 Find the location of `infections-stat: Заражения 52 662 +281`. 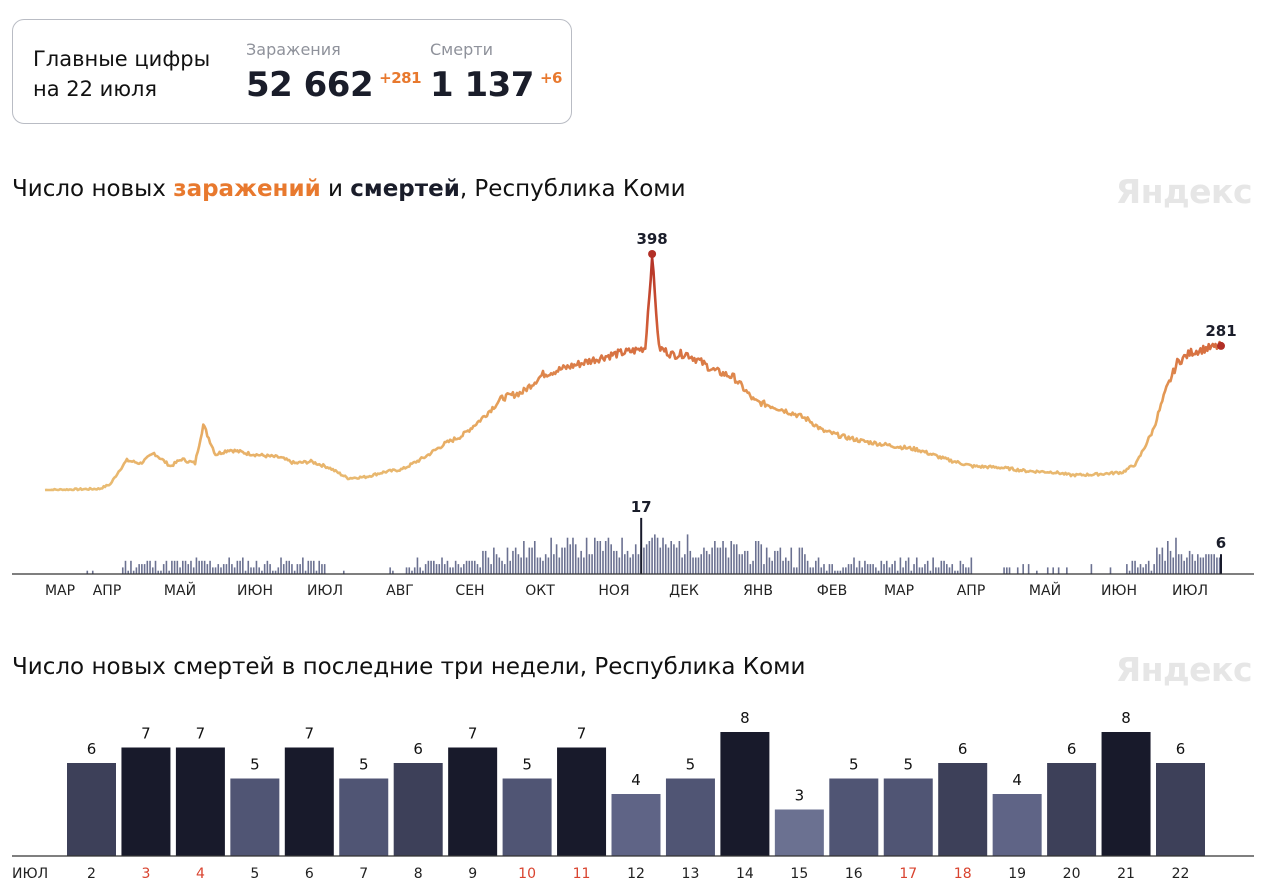

infections-stat: Заражения 52 662 +281 is located at coordinates (334, 72).